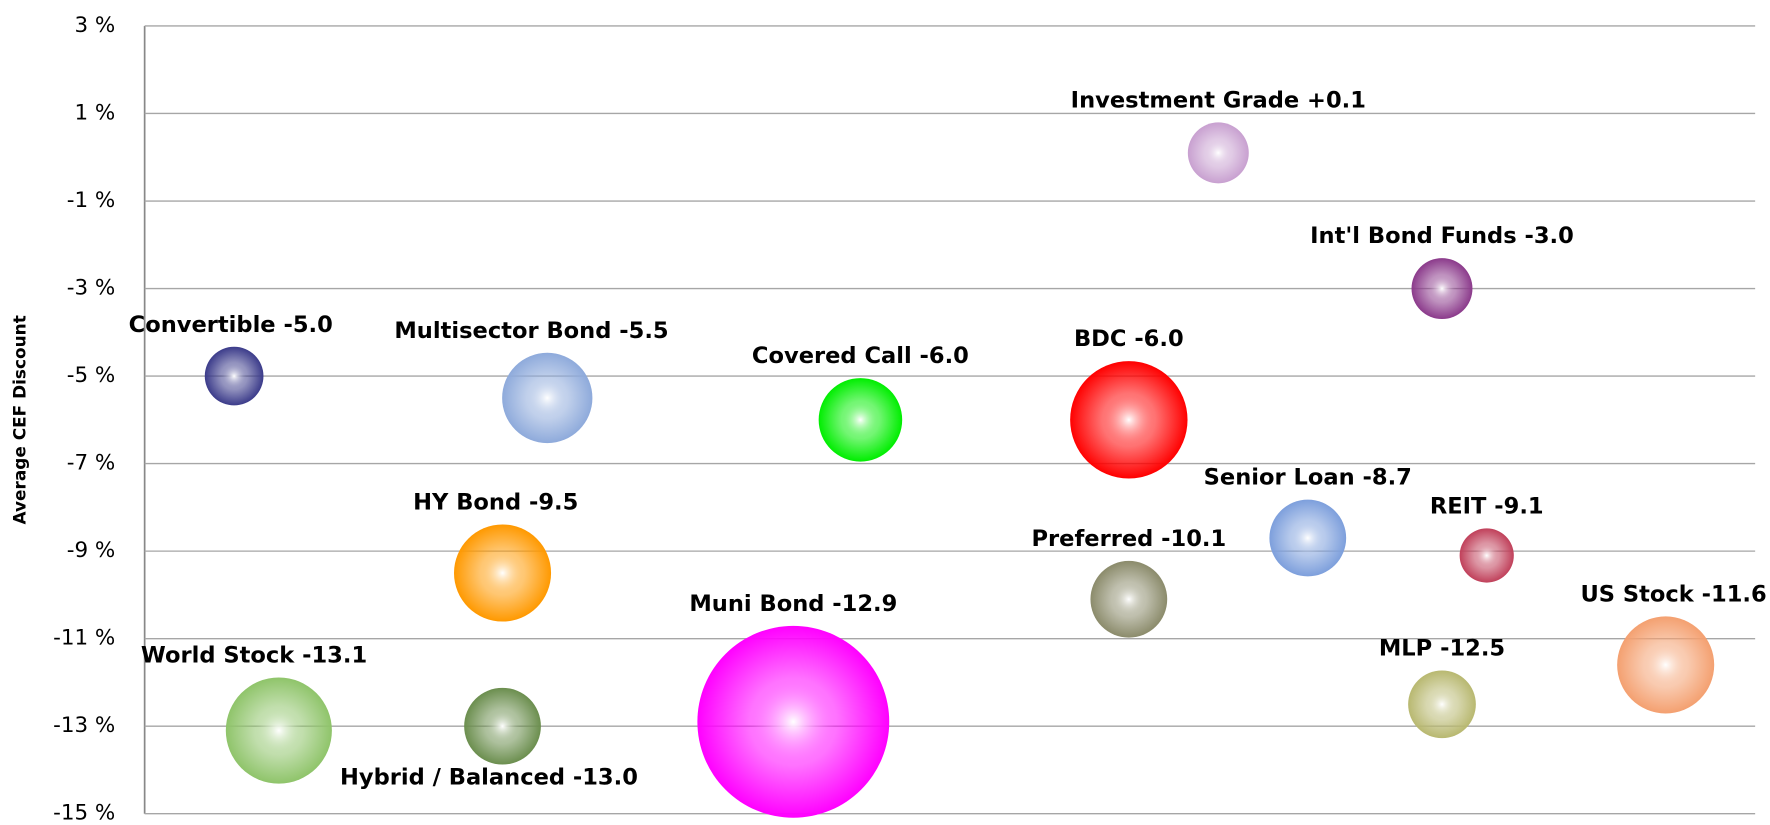 This screenshot has height=825, width=1770. Describe the element at coordinates (793, 604) in the screenshot. I see `data-label: Muni Bond -12.9` at that location.